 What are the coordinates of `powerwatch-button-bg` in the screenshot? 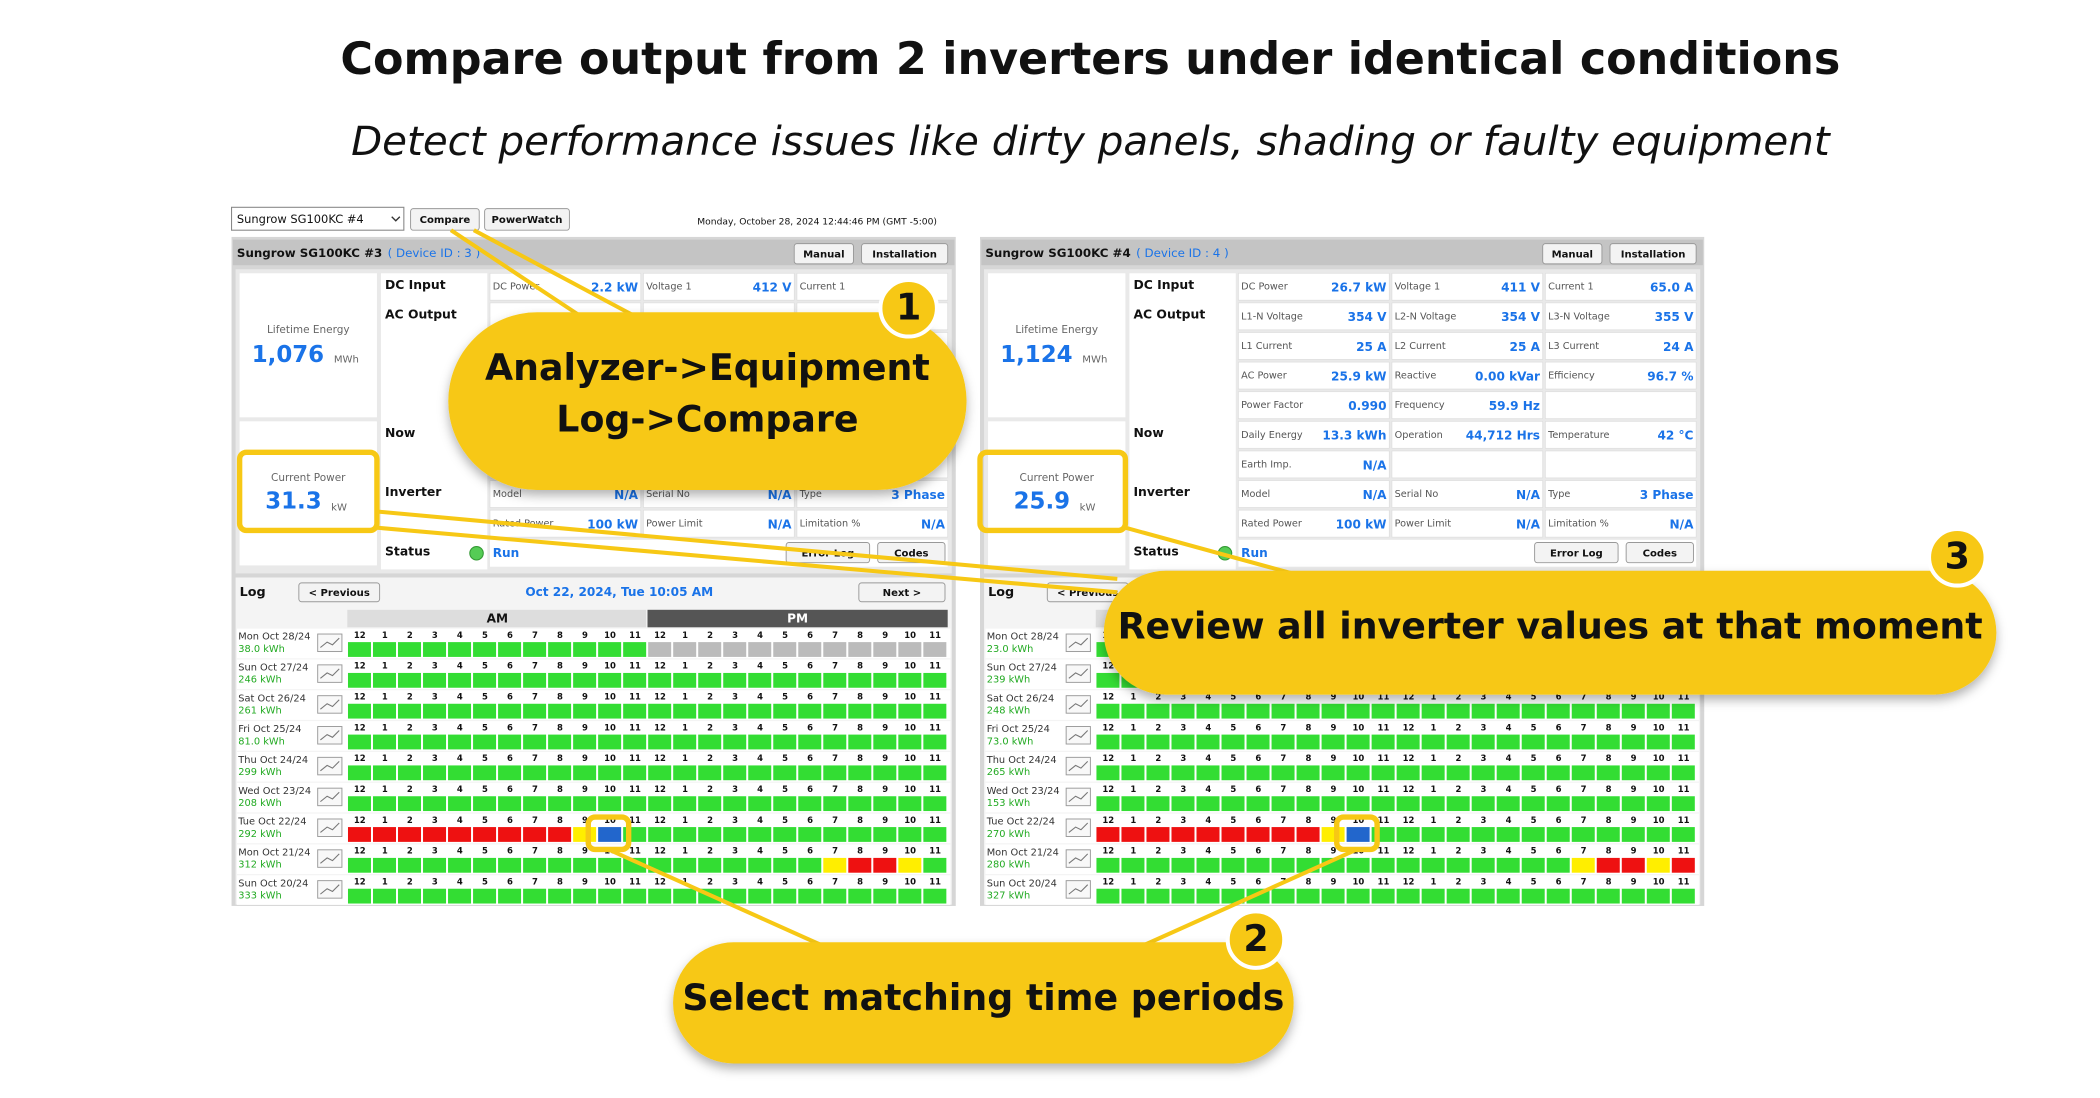 It's located at (527, 219).